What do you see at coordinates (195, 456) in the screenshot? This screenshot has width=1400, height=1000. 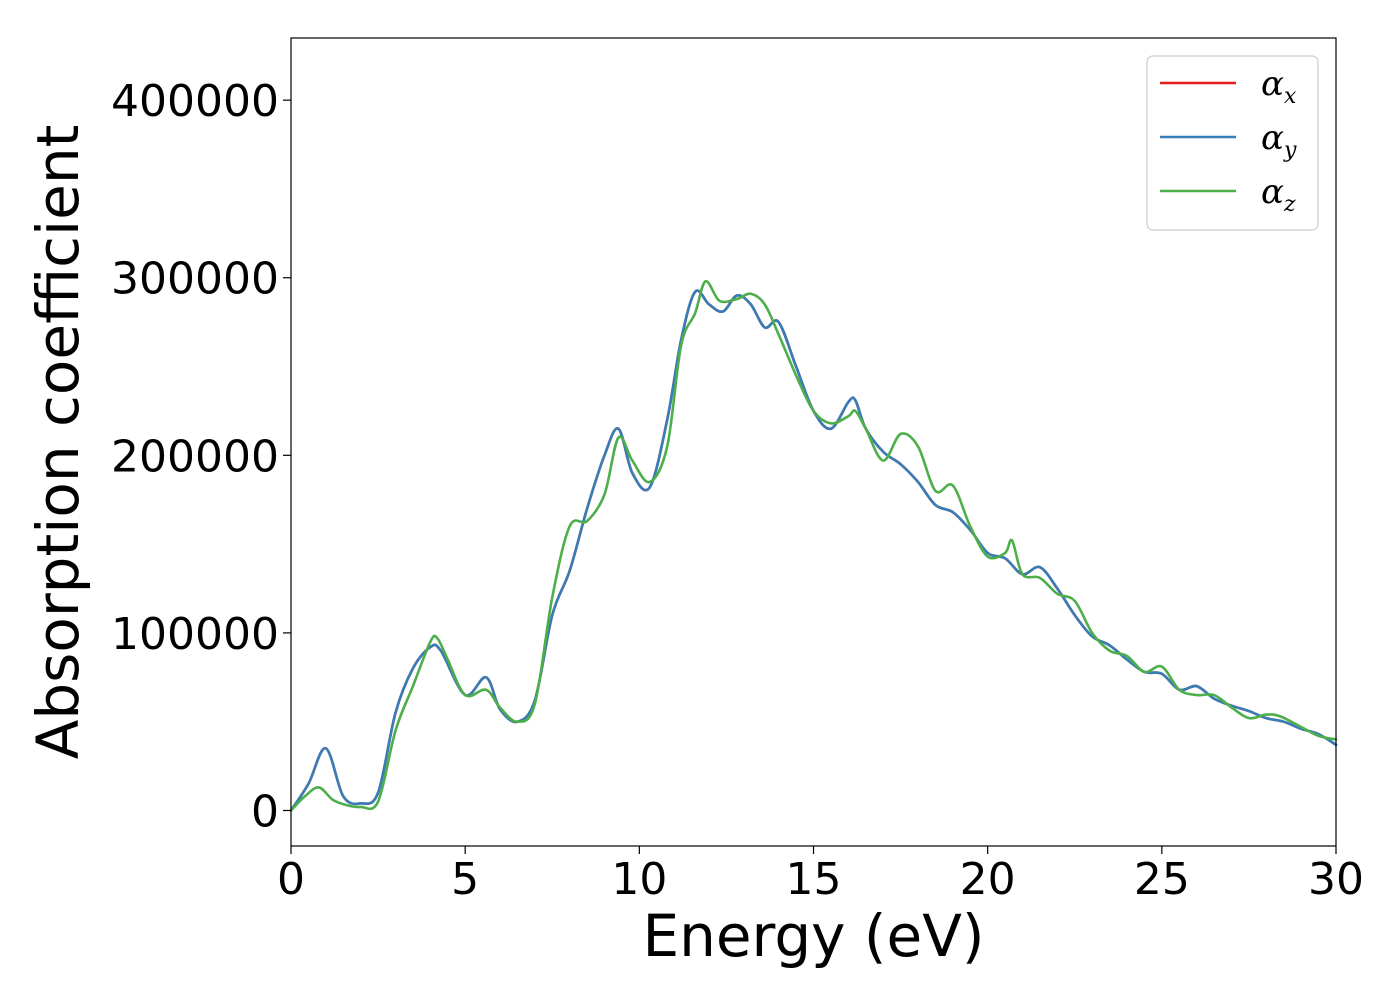 I see `y-tick-label: 200000` at bounding box center [195, 456].